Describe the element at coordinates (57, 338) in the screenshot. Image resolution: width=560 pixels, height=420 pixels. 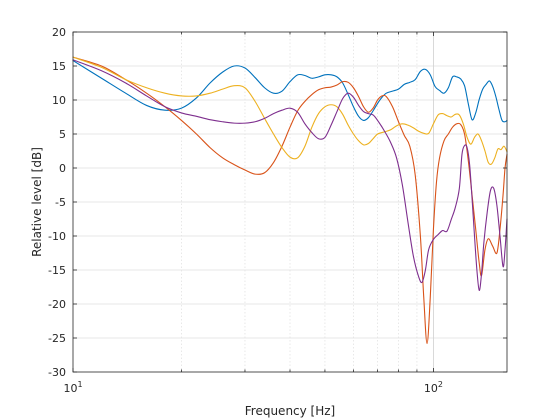
I see `y-tick-label: -25` at that location.